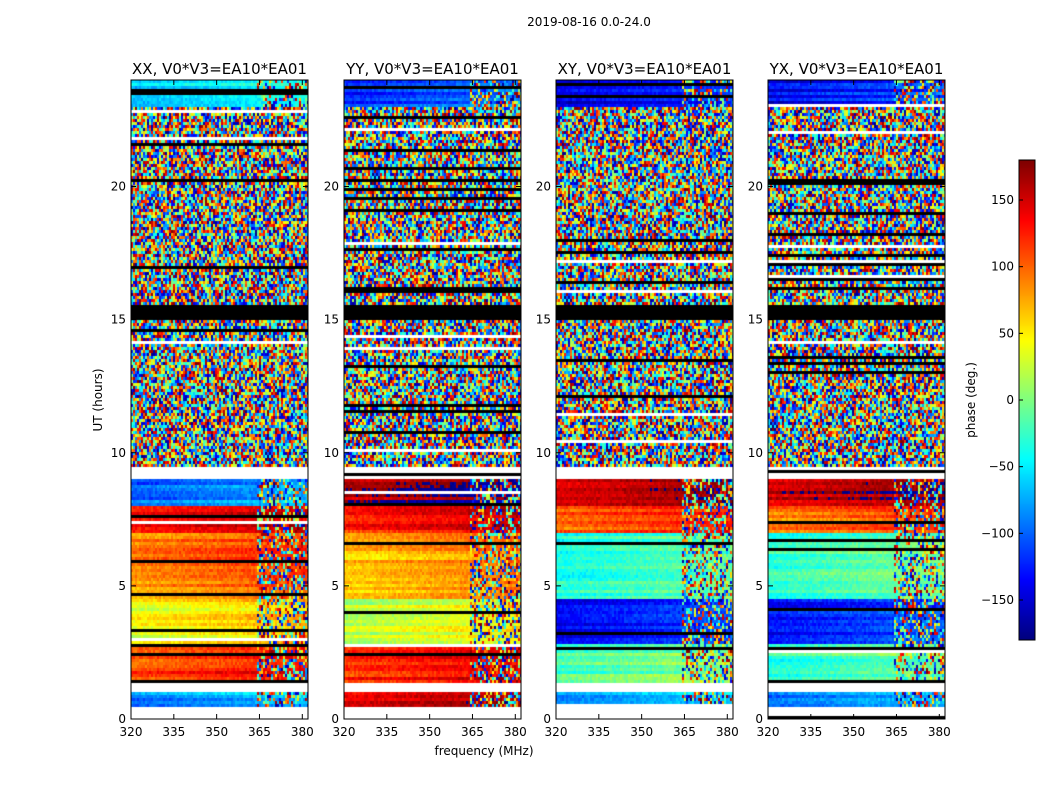 The image size is (1050, 800). What do you see at coordinates (219, 69) in the screenshot?
I see `panel-title: XX, V0*V3=EA10*EA01` at bounding box center [219, 69].